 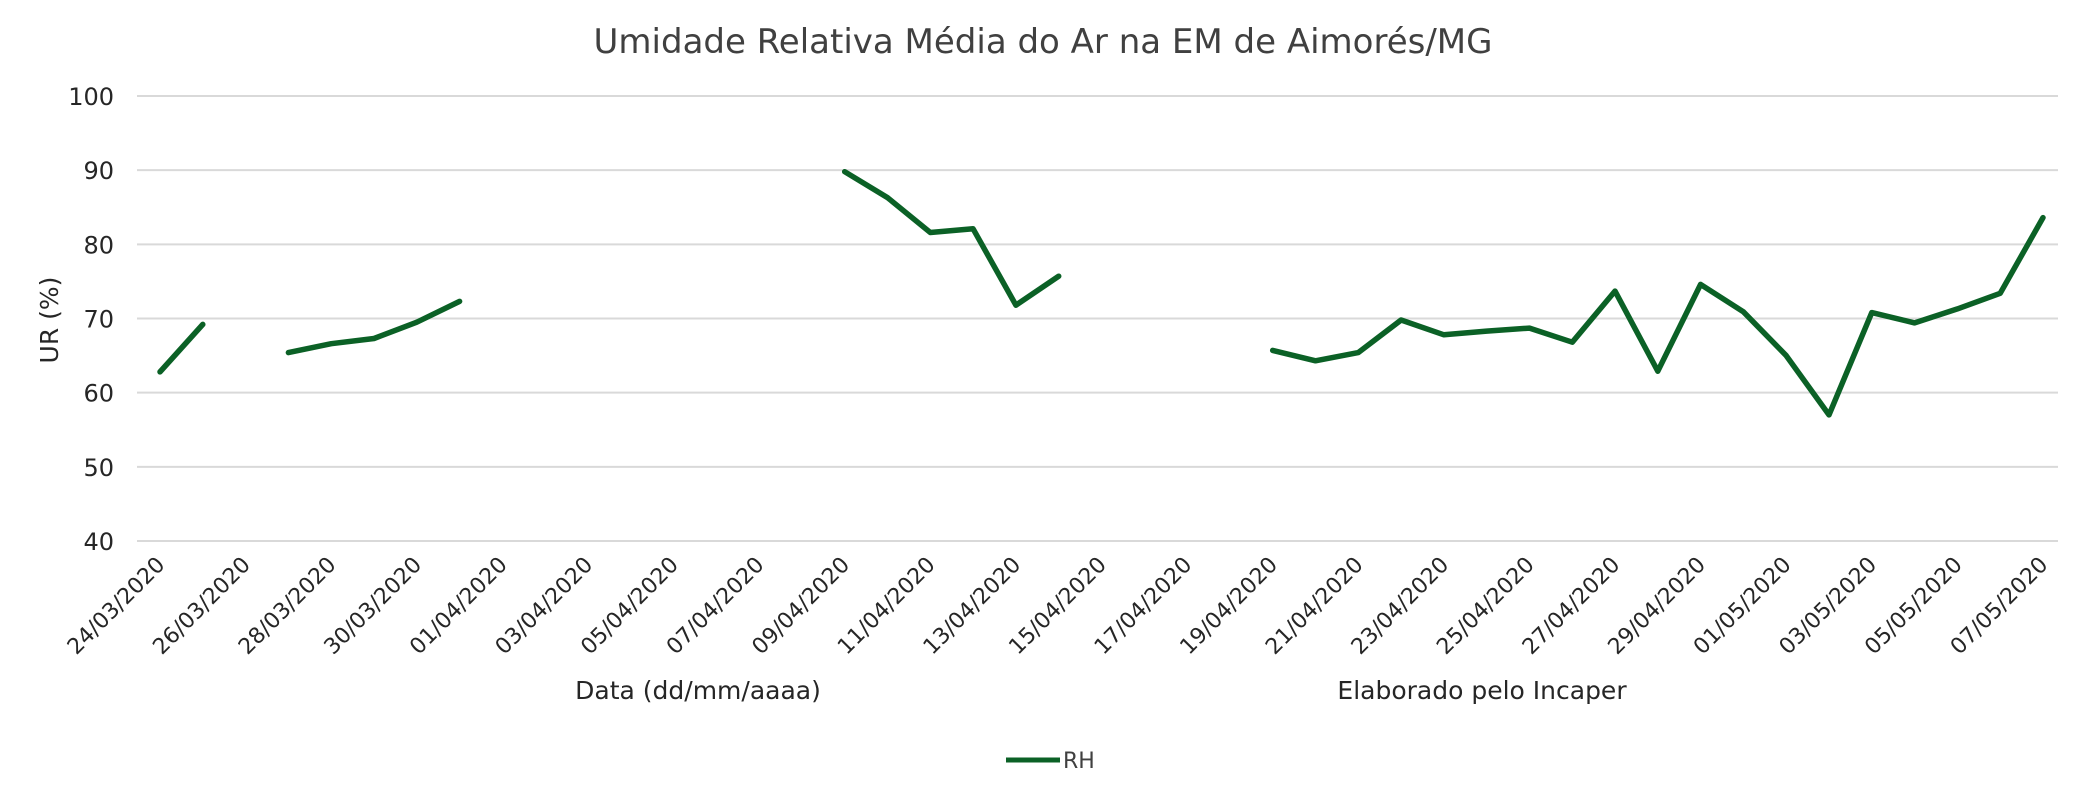 I want to click on y-axis-label: UR (%), so click(x=49, y=320).